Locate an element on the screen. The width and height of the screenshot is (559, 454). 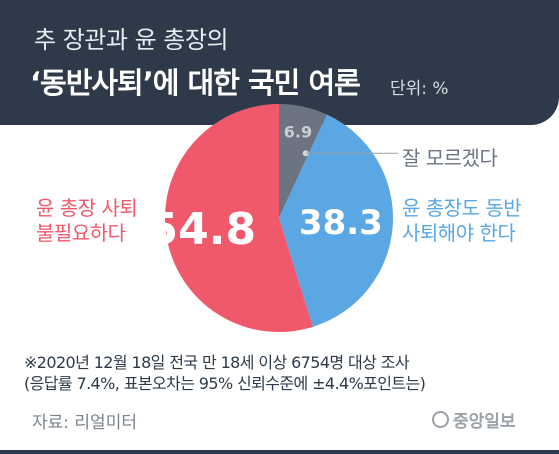
legend-left: 윤 총장 사퇴 불필요하다 is located at coordinates (87, 221).